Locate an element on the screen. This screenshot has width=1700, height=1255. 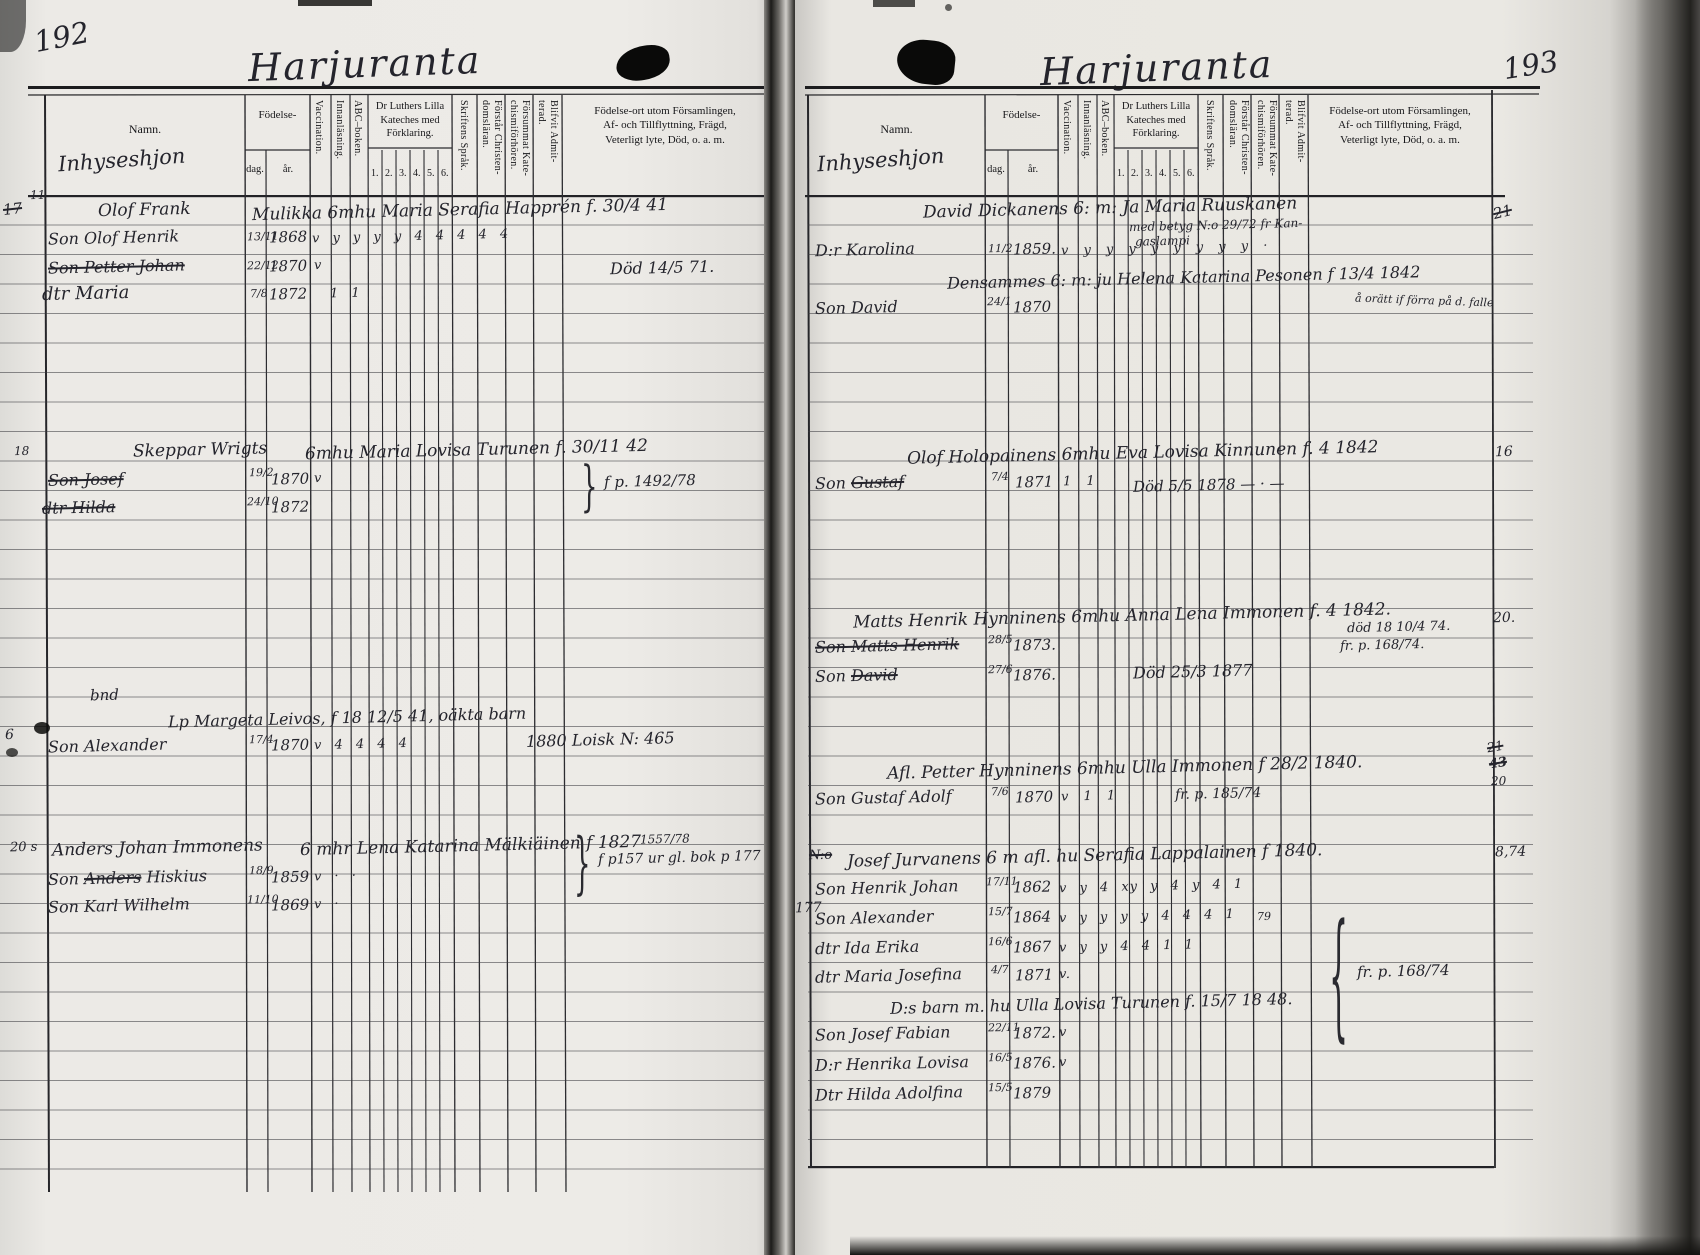
entry-note: Död 5/5 1878 — · — is located at coordinates (1208, 485).